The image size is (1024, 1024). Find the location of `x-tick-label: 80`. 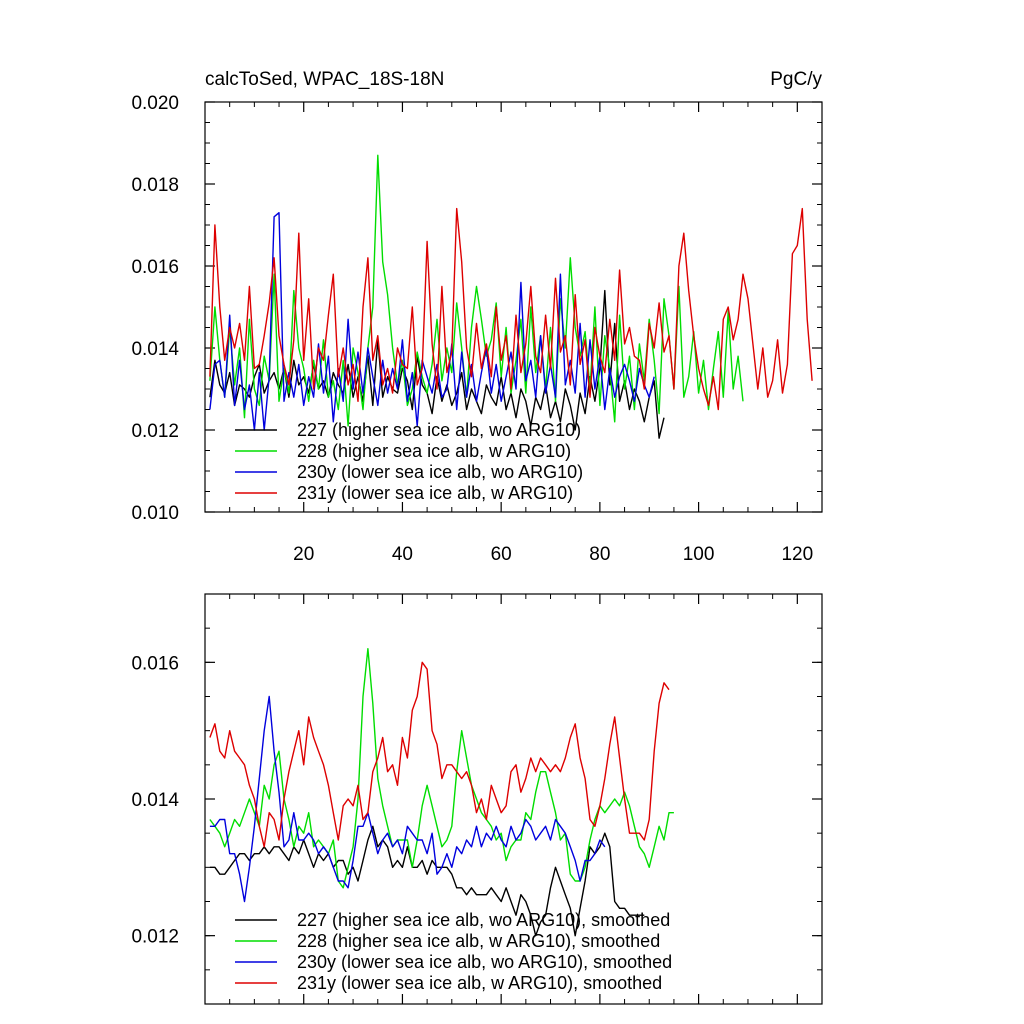

x-tick-label: 80 is located at coordinates (599, 554).